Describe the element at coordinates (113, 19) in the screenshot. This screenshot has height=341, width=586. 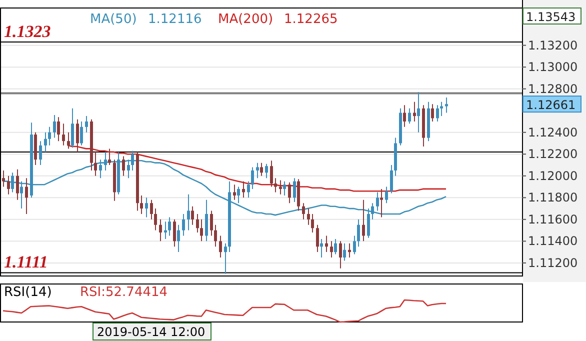
I see `text: MA(50)` at that location.